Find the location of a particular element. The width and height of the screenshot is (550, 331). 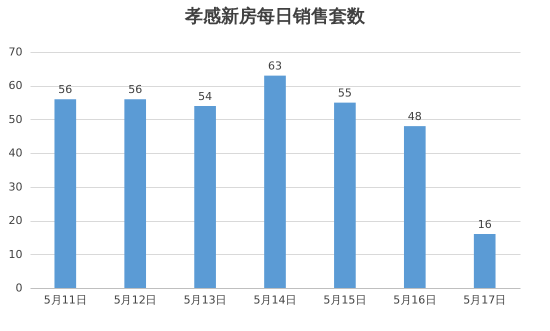

data-label: 63 is located at coordinates (275, 66).